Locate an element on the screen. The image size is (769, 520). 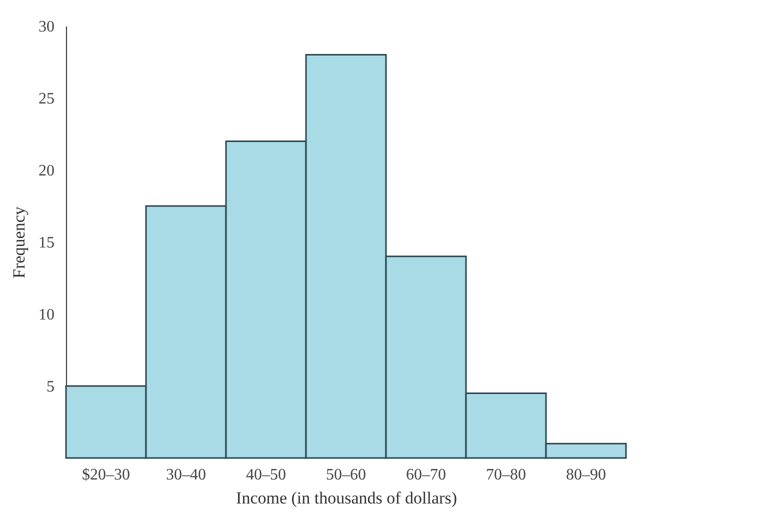
x-tick-label: 50–60 is located at coordinates (346, 475).